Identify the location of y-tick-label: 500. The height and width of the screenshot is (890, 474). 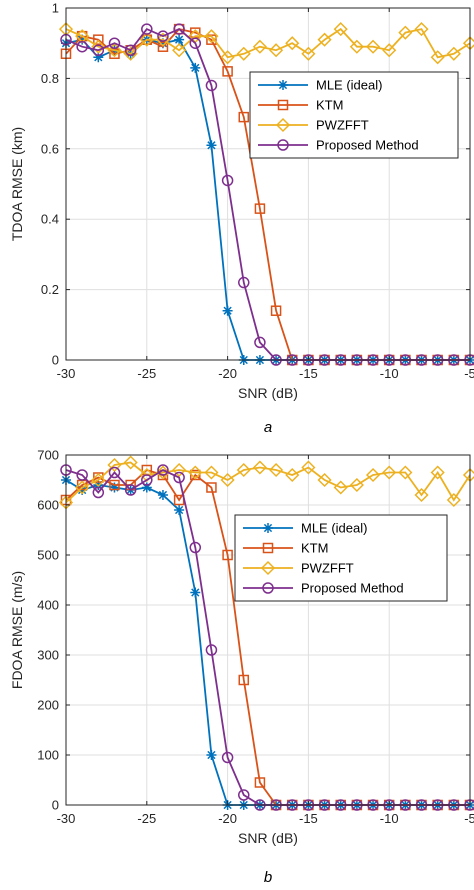
(48, 555).